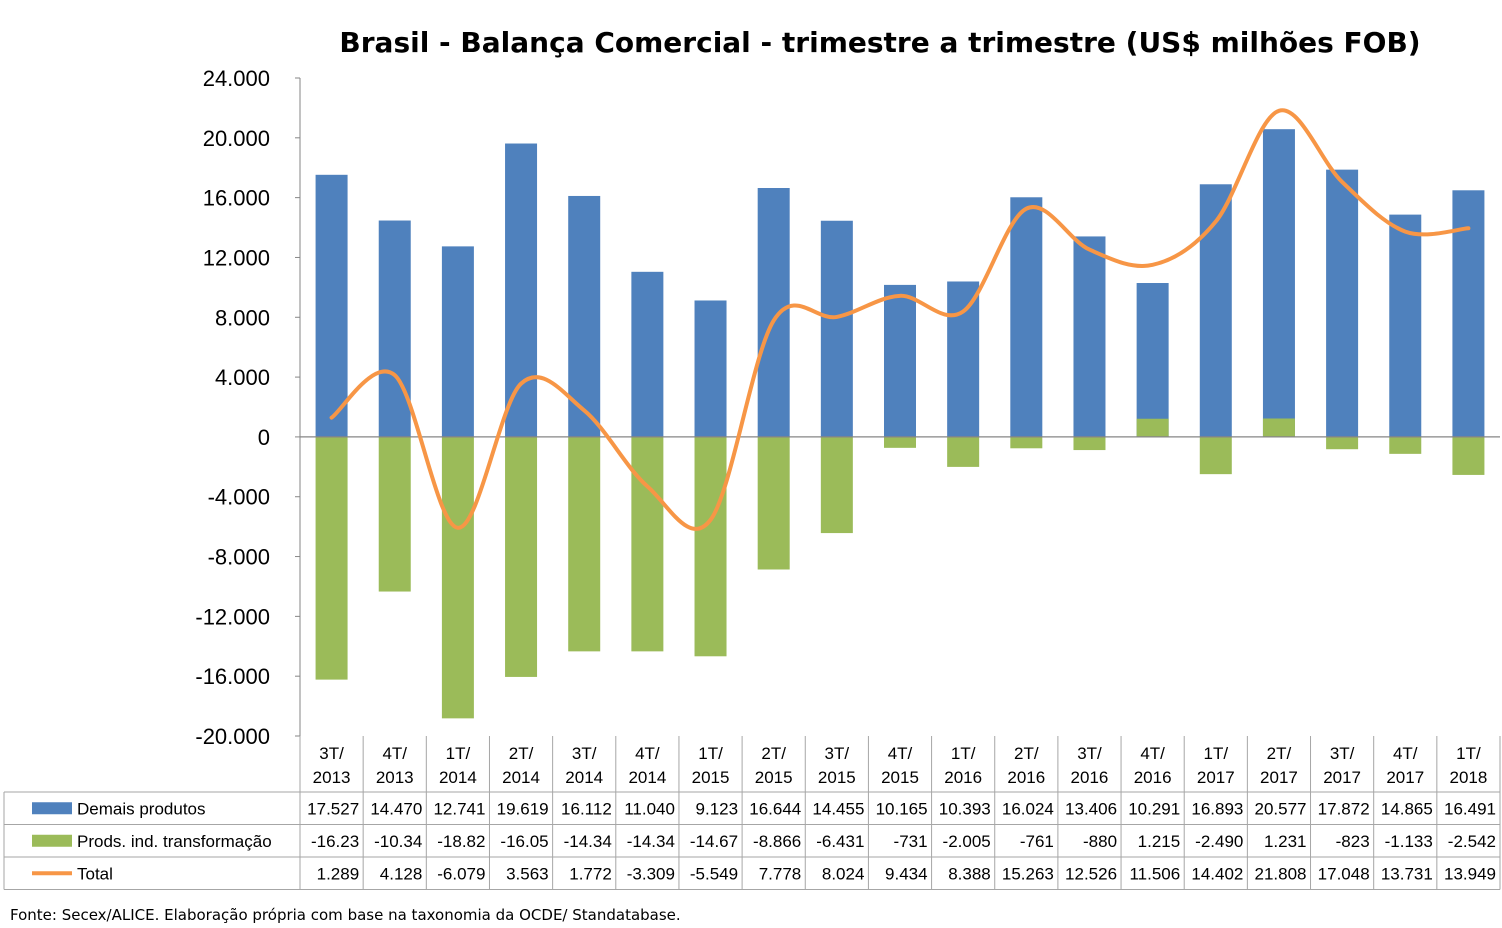 The image size is (1502, 928). Describe the element at coordinates (52, 808) in the screenshot. I see `legend-key-demais-produtos` at that location.